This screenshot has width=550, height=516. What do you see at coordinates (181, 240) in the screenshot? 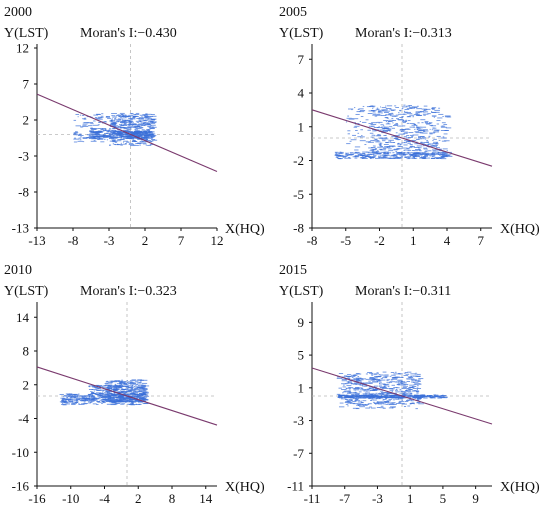
I see `x-tick-label: 7` at bounding box center [181, 240].